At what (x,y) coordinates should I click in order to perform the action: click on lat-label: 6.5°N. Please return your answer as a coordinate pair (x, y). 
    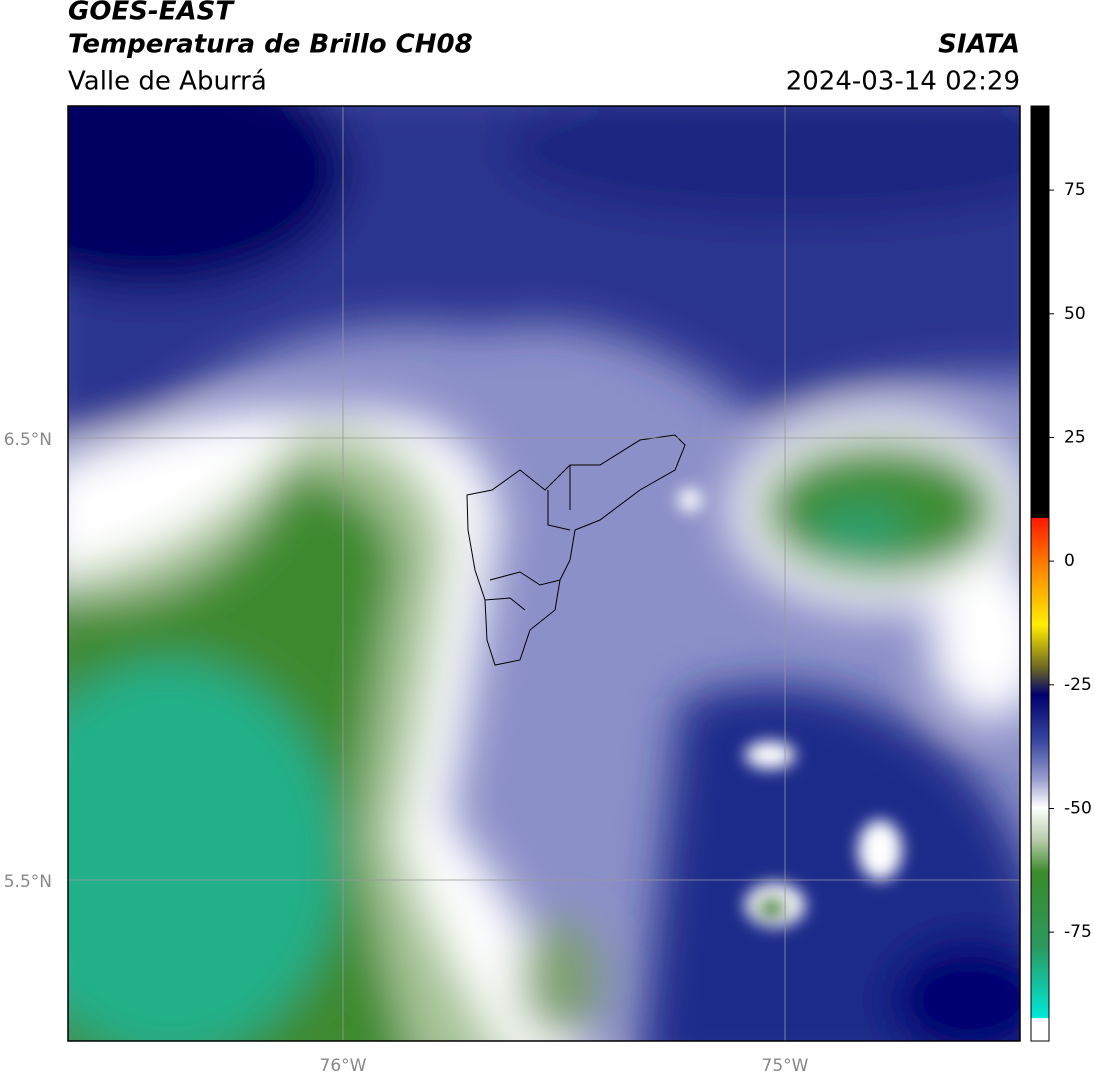
    Looking at the image, I should click on (28, 440).